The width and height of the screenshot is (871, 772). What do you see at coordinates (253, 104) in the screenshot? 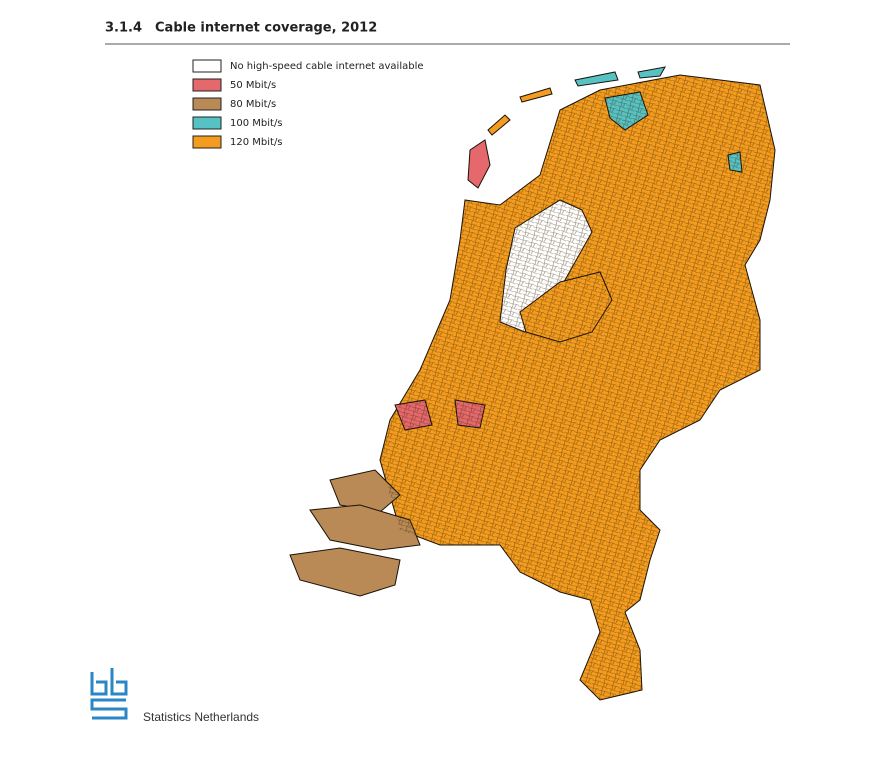
I see `legend-label: 80 Mbit/s` at bounding box center [253, 104].